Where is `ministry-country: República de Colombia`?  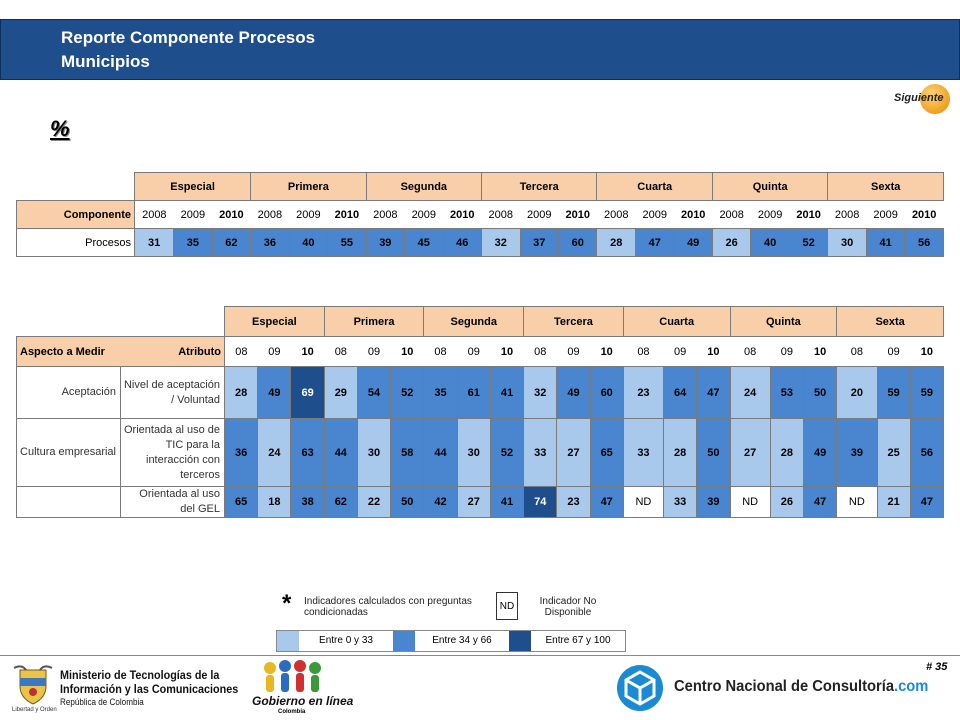 ministry-country: República de Colombia is located at coordinates (102, 702).